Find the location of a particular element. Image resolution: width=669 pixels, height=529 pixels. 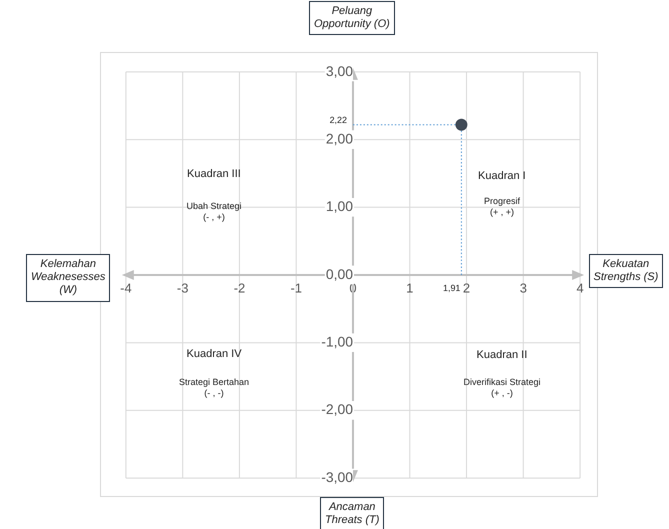

x-tick-label: -3 is located at coordinates (182, 288).